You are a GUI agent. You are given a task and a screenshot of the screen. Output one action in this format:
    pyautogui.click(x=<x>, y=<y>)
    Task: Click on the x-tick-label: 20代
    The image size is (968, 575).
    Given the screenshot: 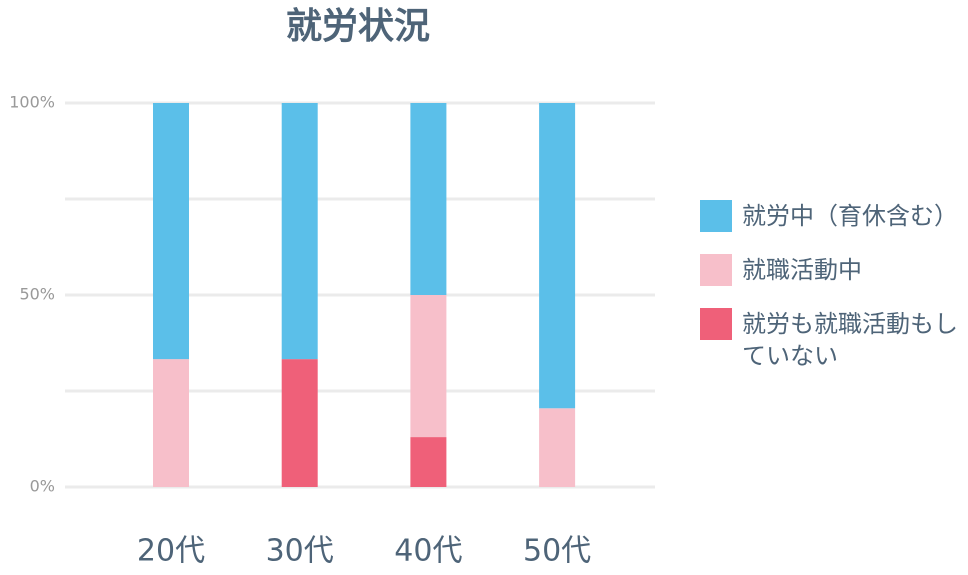 What is the action you would take?
    pyautogui.click(x=171, y=551)
    